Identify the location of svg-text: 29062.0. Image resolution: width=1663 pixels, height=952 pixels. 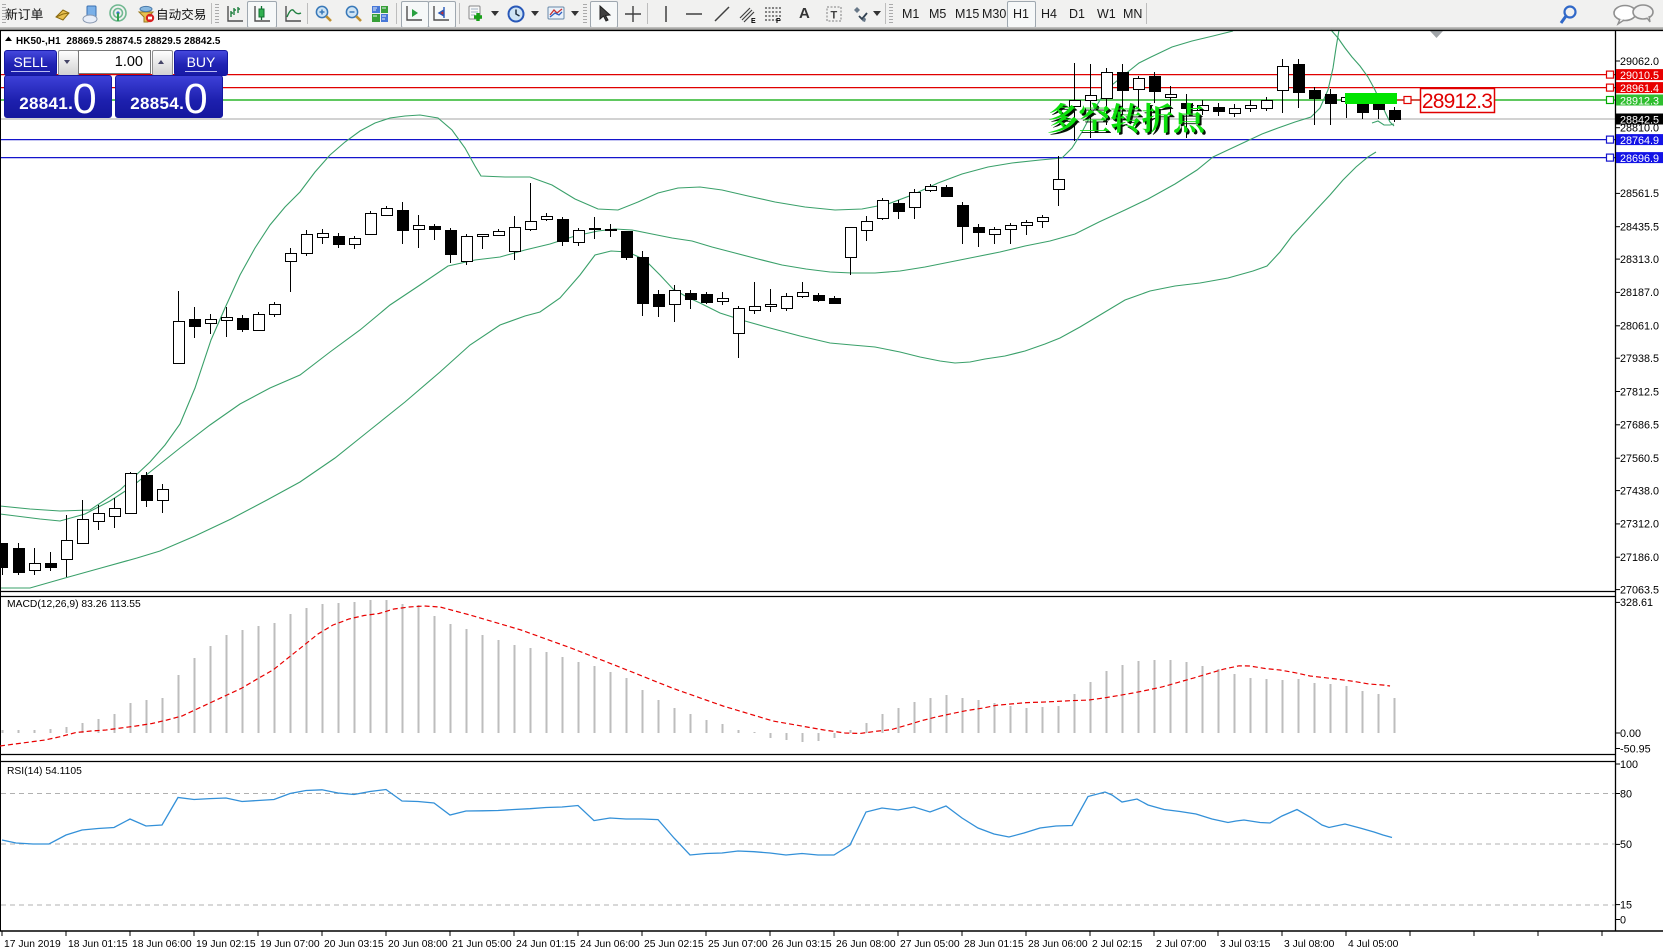
(1639, 62).